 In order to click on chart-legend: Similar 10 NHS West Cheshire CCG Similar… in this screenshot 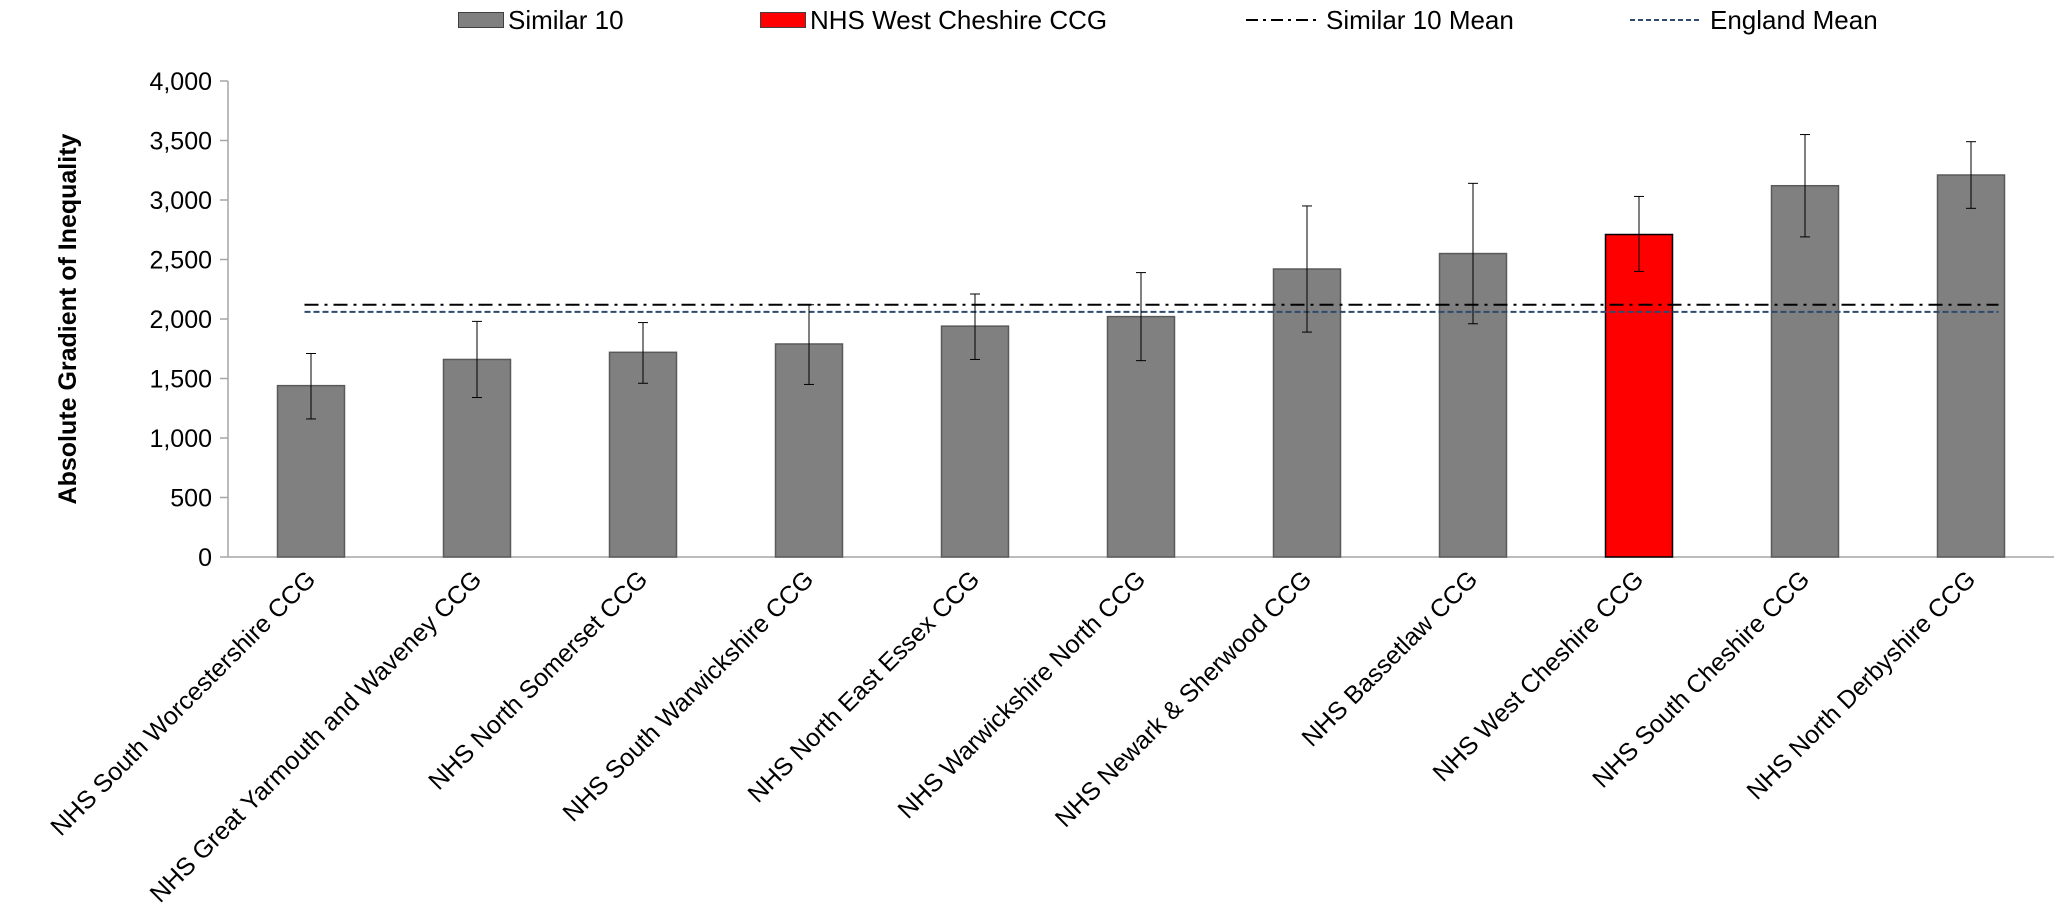, I will do `click(1032, 20)`.